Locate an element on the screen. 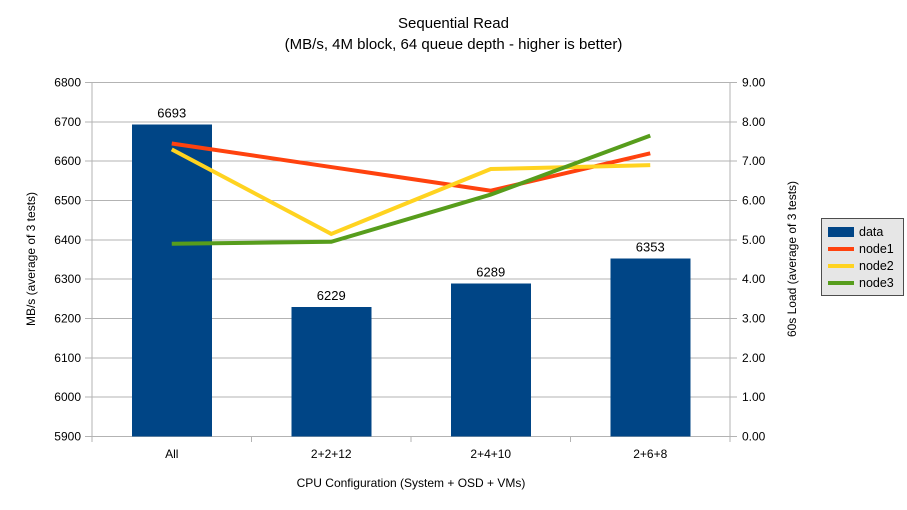  x-axis-title: CPU Configuration (System + OSD + VMs) is located at coordinates (411, 483).